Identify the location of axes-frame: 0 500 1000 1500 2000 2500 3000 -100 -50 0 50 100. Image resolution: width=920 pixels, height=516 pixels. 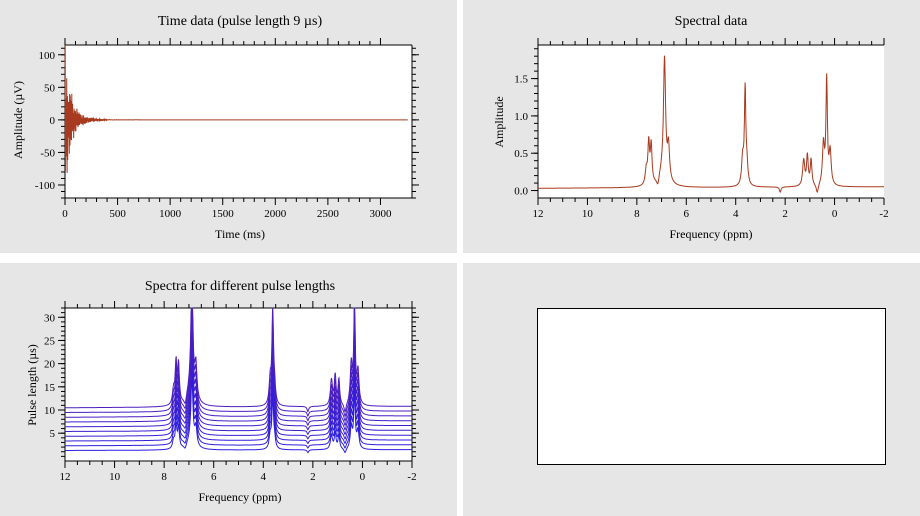
(227, 129).